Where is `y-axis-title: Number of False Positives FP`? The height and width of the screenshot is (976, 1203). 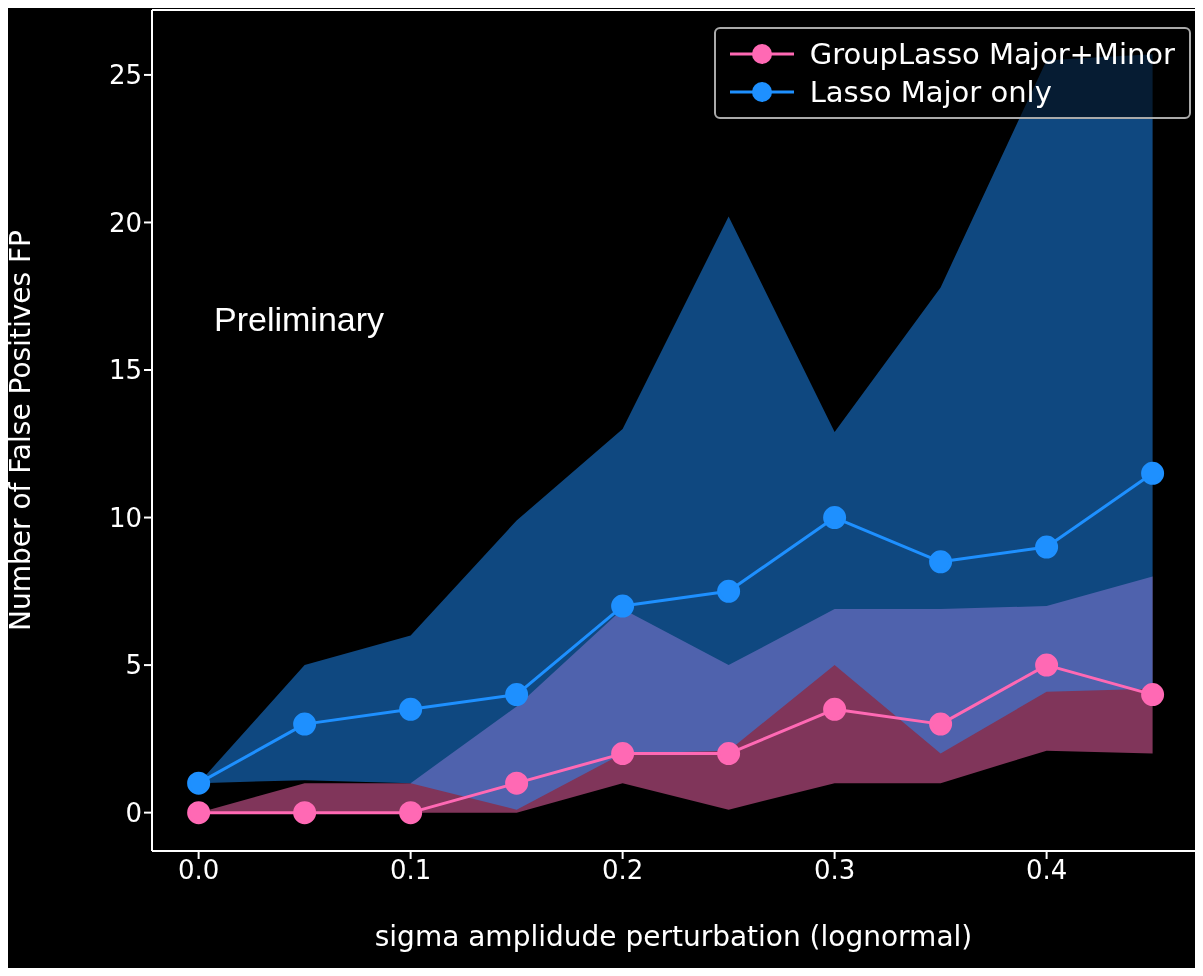
y-axis-title: Number of False Positives FP is located at coordinates (20, 430).